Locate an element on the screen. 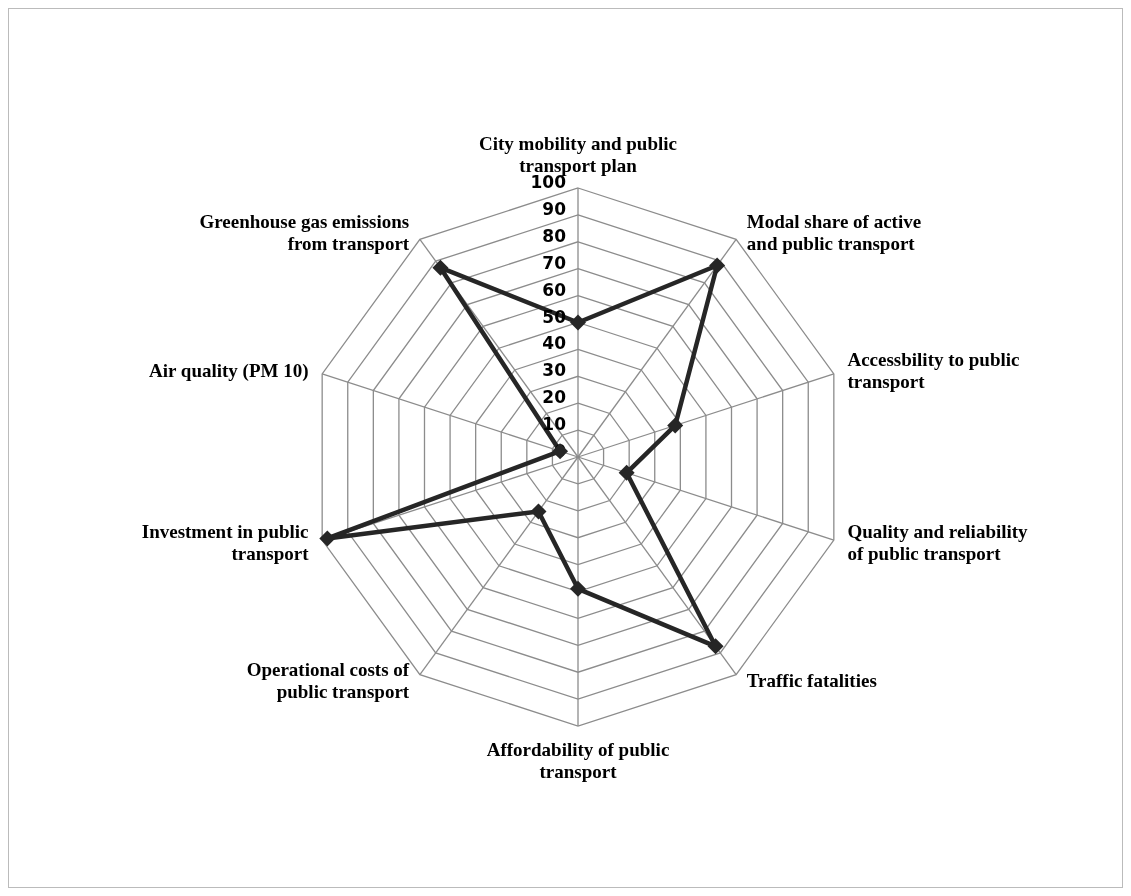  spoke-label: Greenhouse gas emissions from transport is located at coordinates (304, 232).